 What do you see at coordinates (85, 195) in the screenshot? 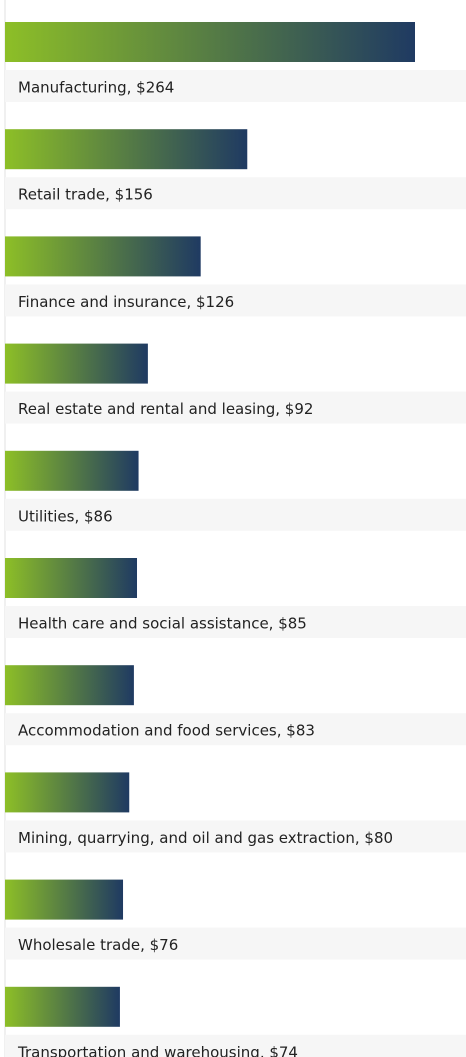
I see `bar-label: Retail trade, $156` at bounding box center [85, 195].